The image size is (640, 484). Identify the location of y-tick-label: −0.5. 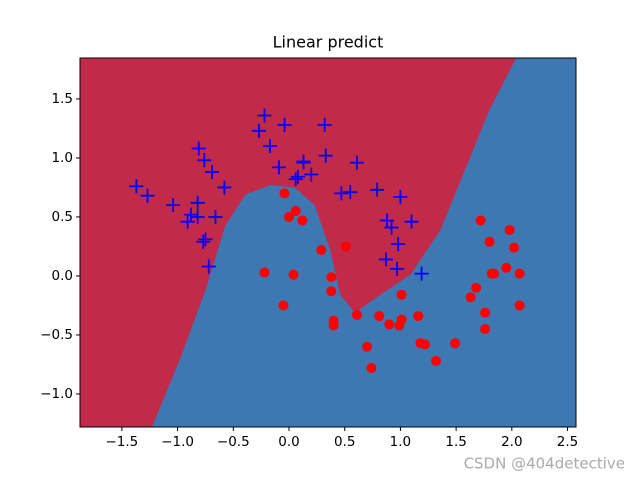
(56, 335).